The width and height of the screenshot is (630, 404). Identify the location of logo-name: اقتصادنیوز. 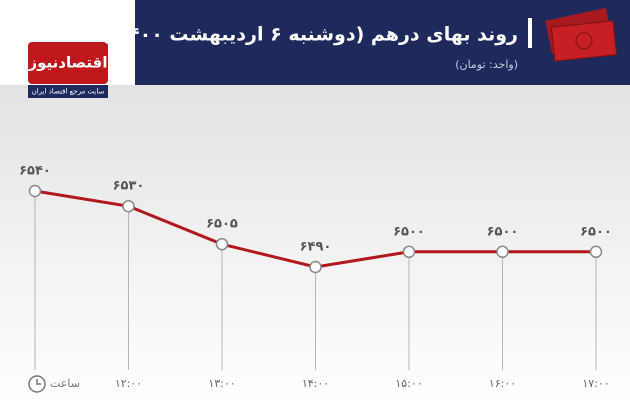
(68, 63).